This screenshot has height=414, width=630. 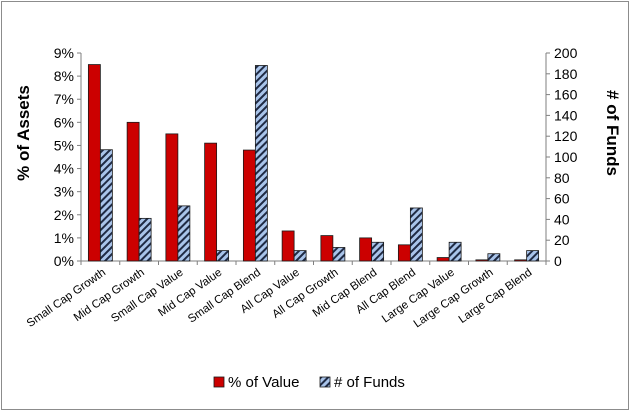 I want to click on y-tick-label: 7%, so click(x=64, y=99).